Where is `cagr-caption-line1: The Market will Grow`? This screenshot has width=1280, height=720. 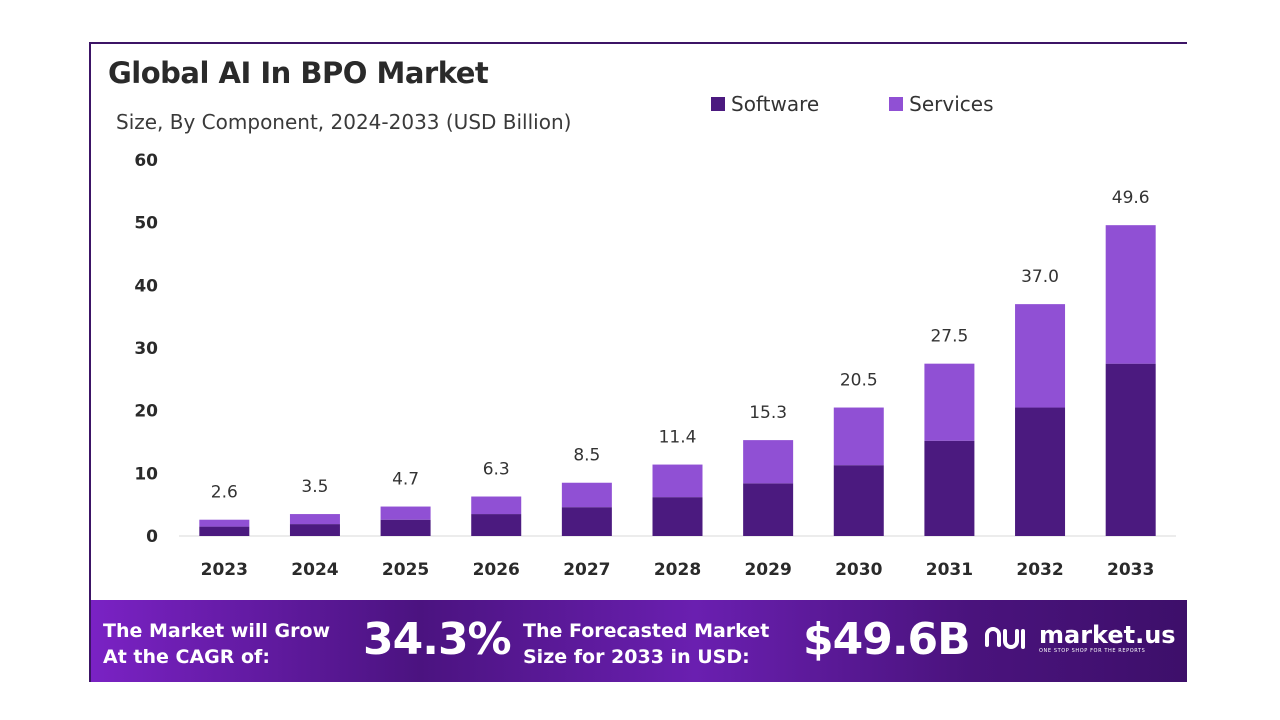
cagr-caption-line1: The Market will Grow is located at coordinates (217, 631).